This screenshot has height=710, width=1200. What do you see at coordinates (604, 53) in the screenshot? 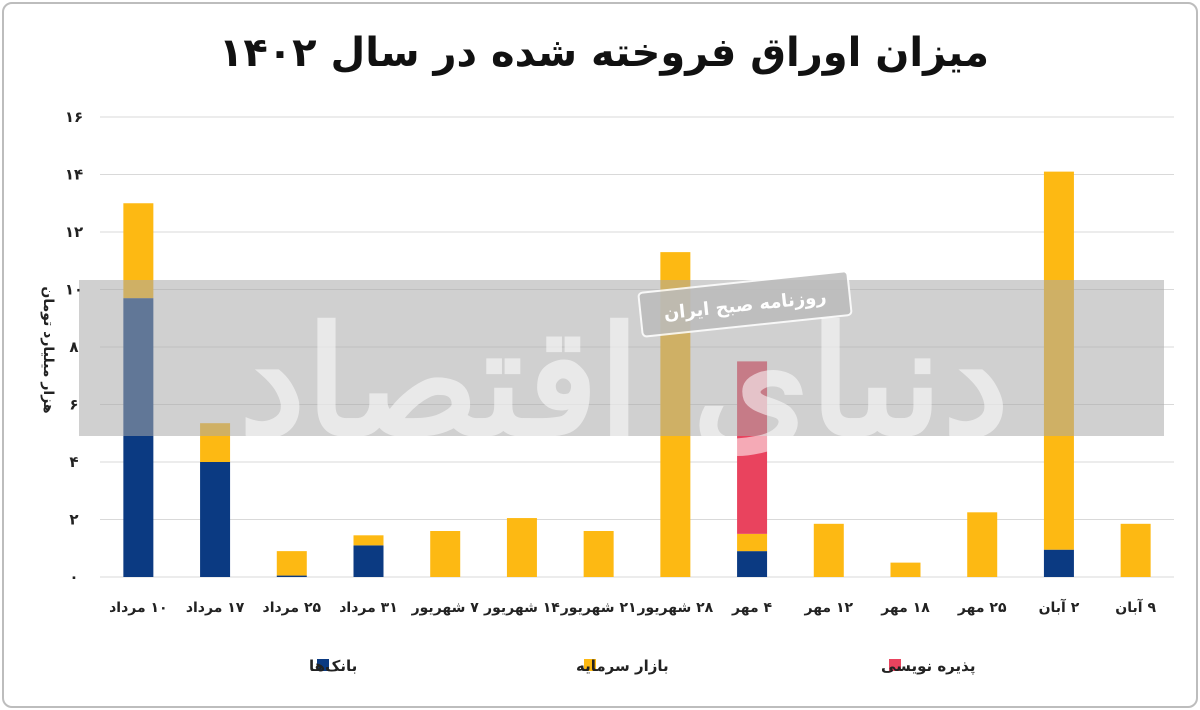
I see `chart-title: میزان اوراق فروخته شده در سال ۱۴۰۲` at bounding box center [604, 53].